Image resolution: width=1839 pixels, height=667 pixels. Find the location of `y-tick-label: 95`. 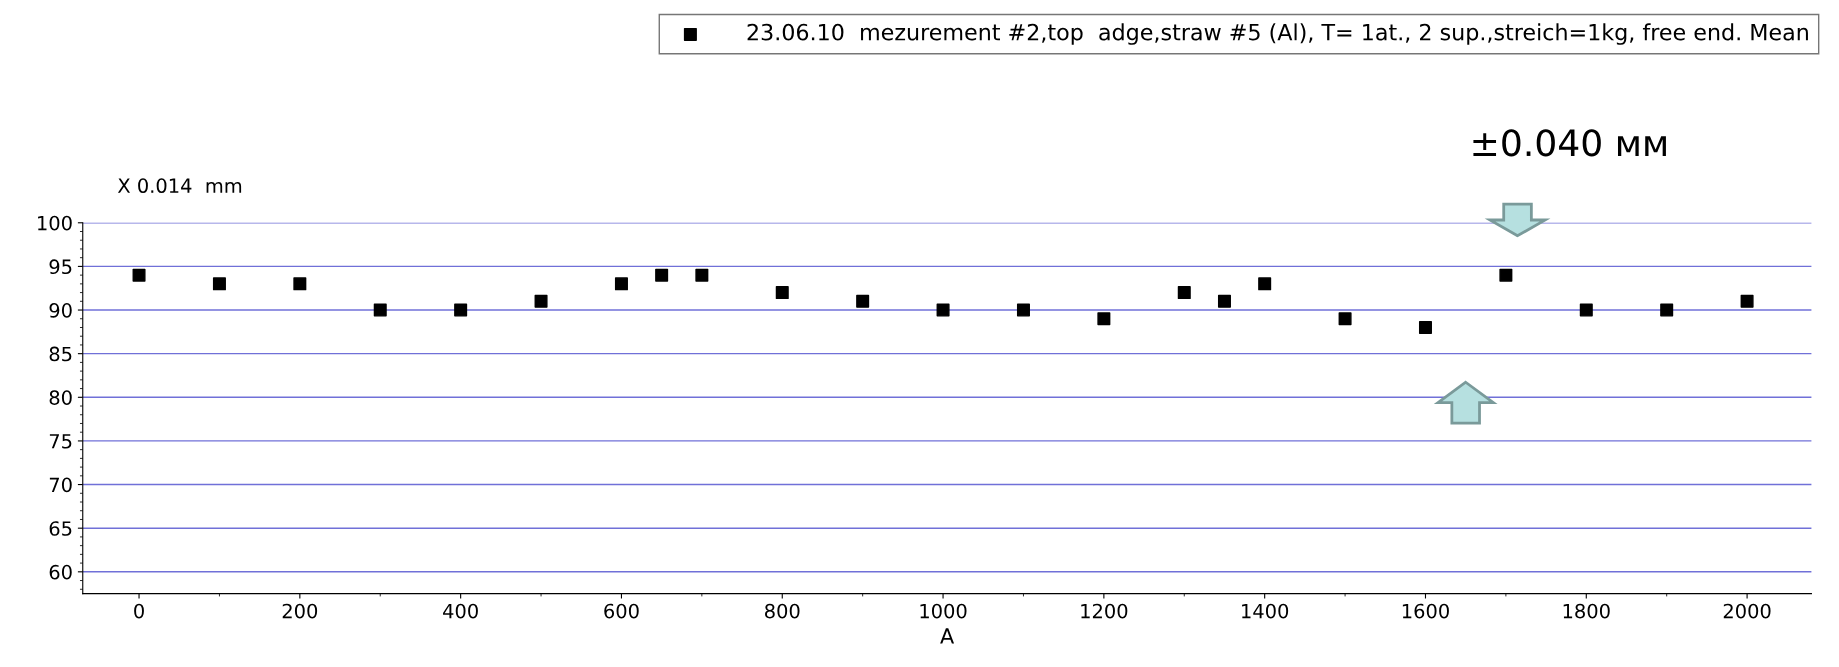

y-tick-label: 95 is located at coordinates (60, 267).